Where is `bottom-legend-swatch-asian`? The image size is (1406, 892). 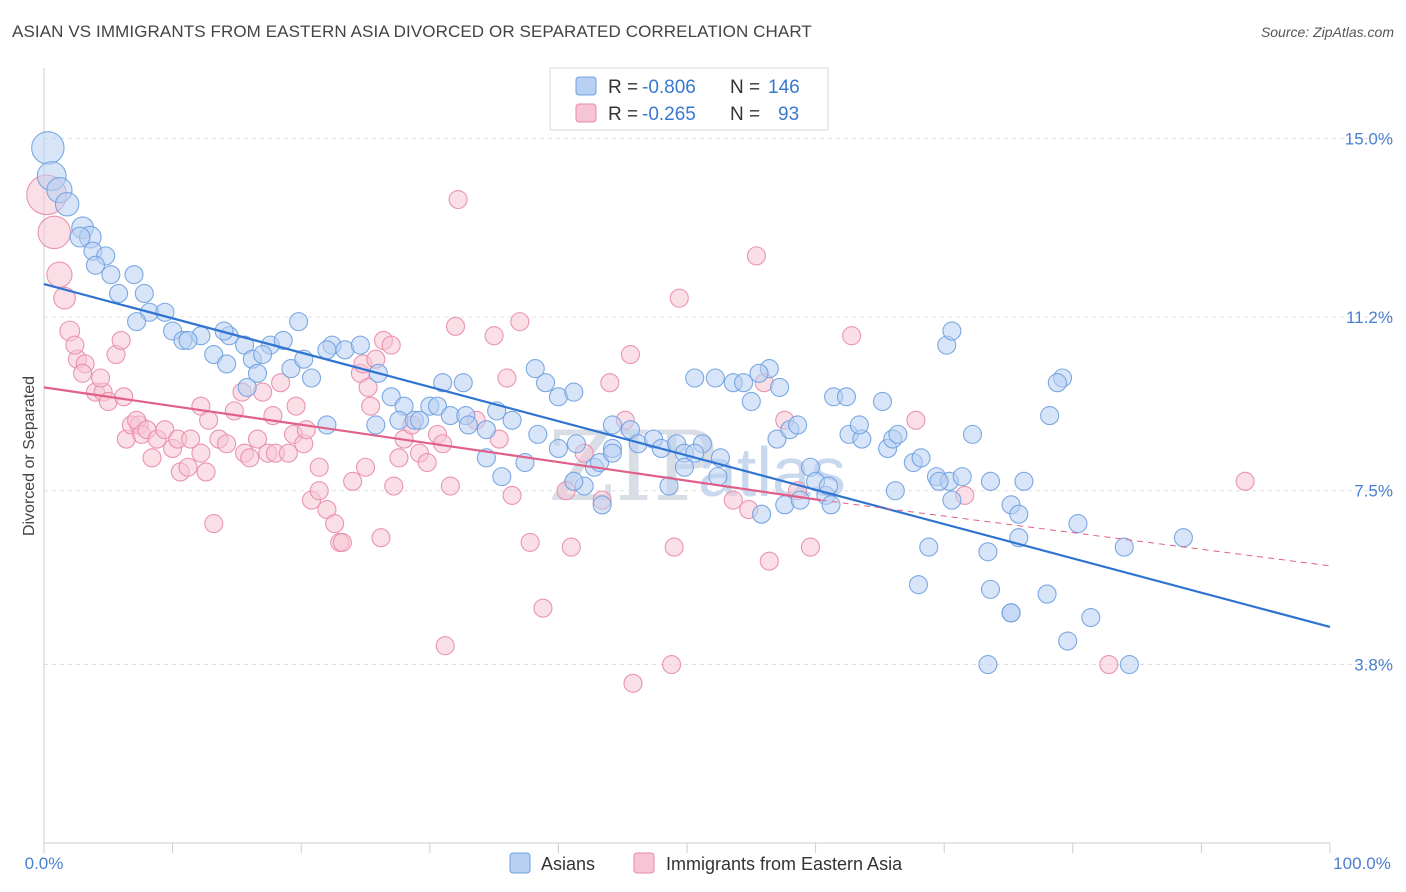 bottom-legend-swatch-asian is located at coordinates (520, 863).